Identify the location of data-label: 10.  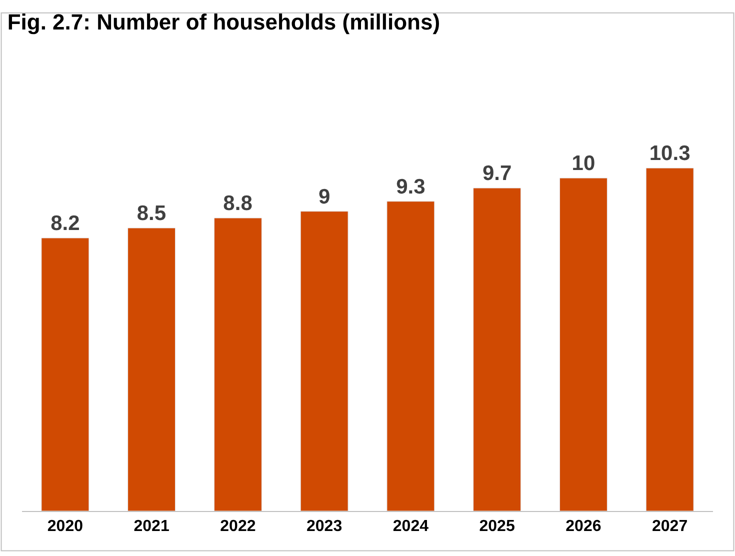
(584, 164).